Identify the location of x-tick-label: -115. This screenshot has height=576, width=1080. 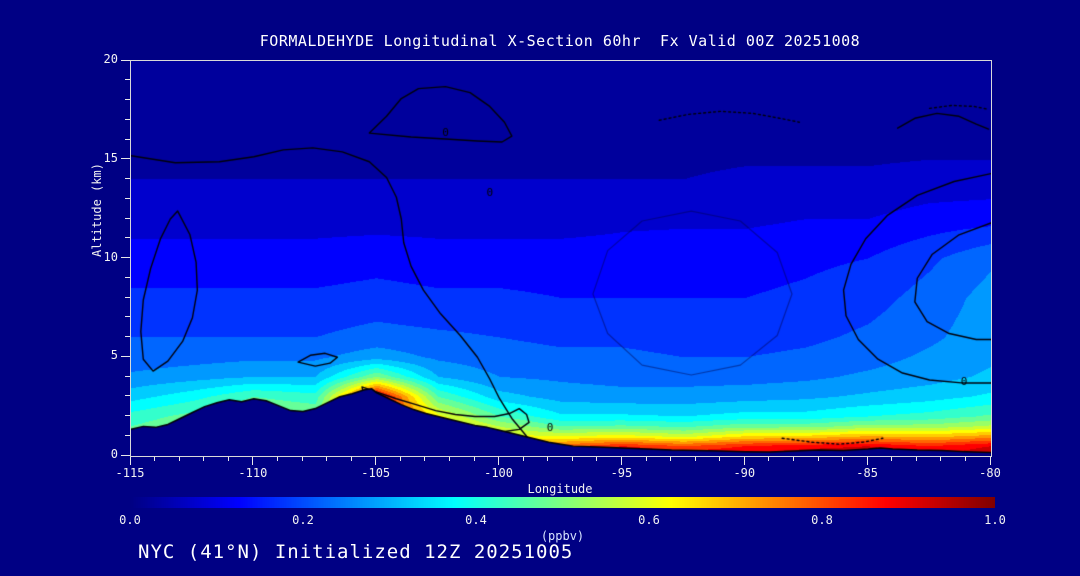
(130, 473).